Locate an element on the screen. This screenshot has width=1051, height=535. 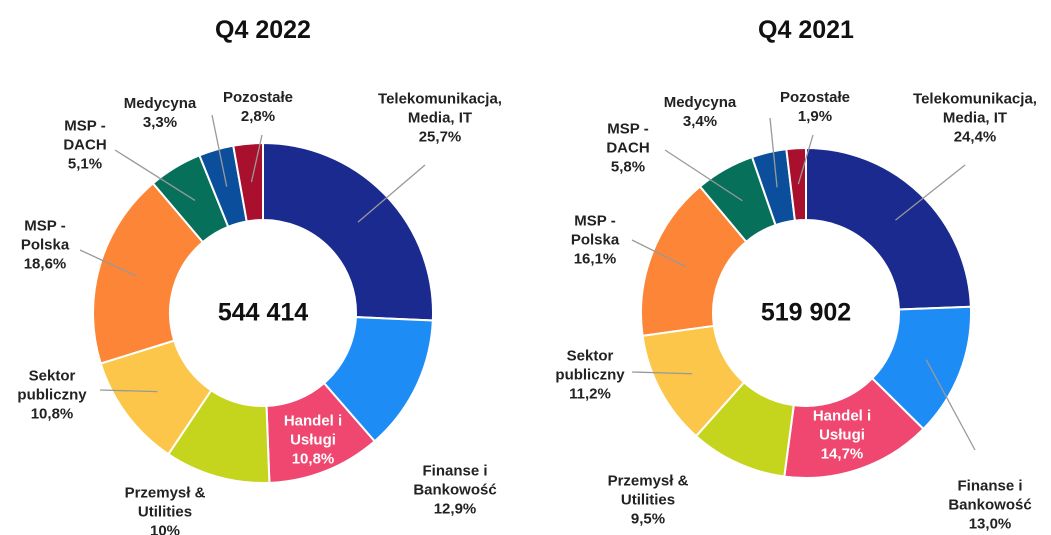
value-label: 11,2% is located at coordinates (590, 394).